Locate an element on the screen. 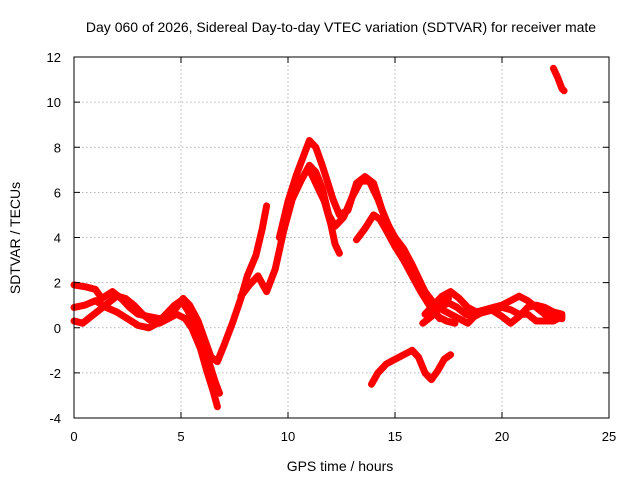  x-tick-label: 20 is located at coordinates (502, 436).